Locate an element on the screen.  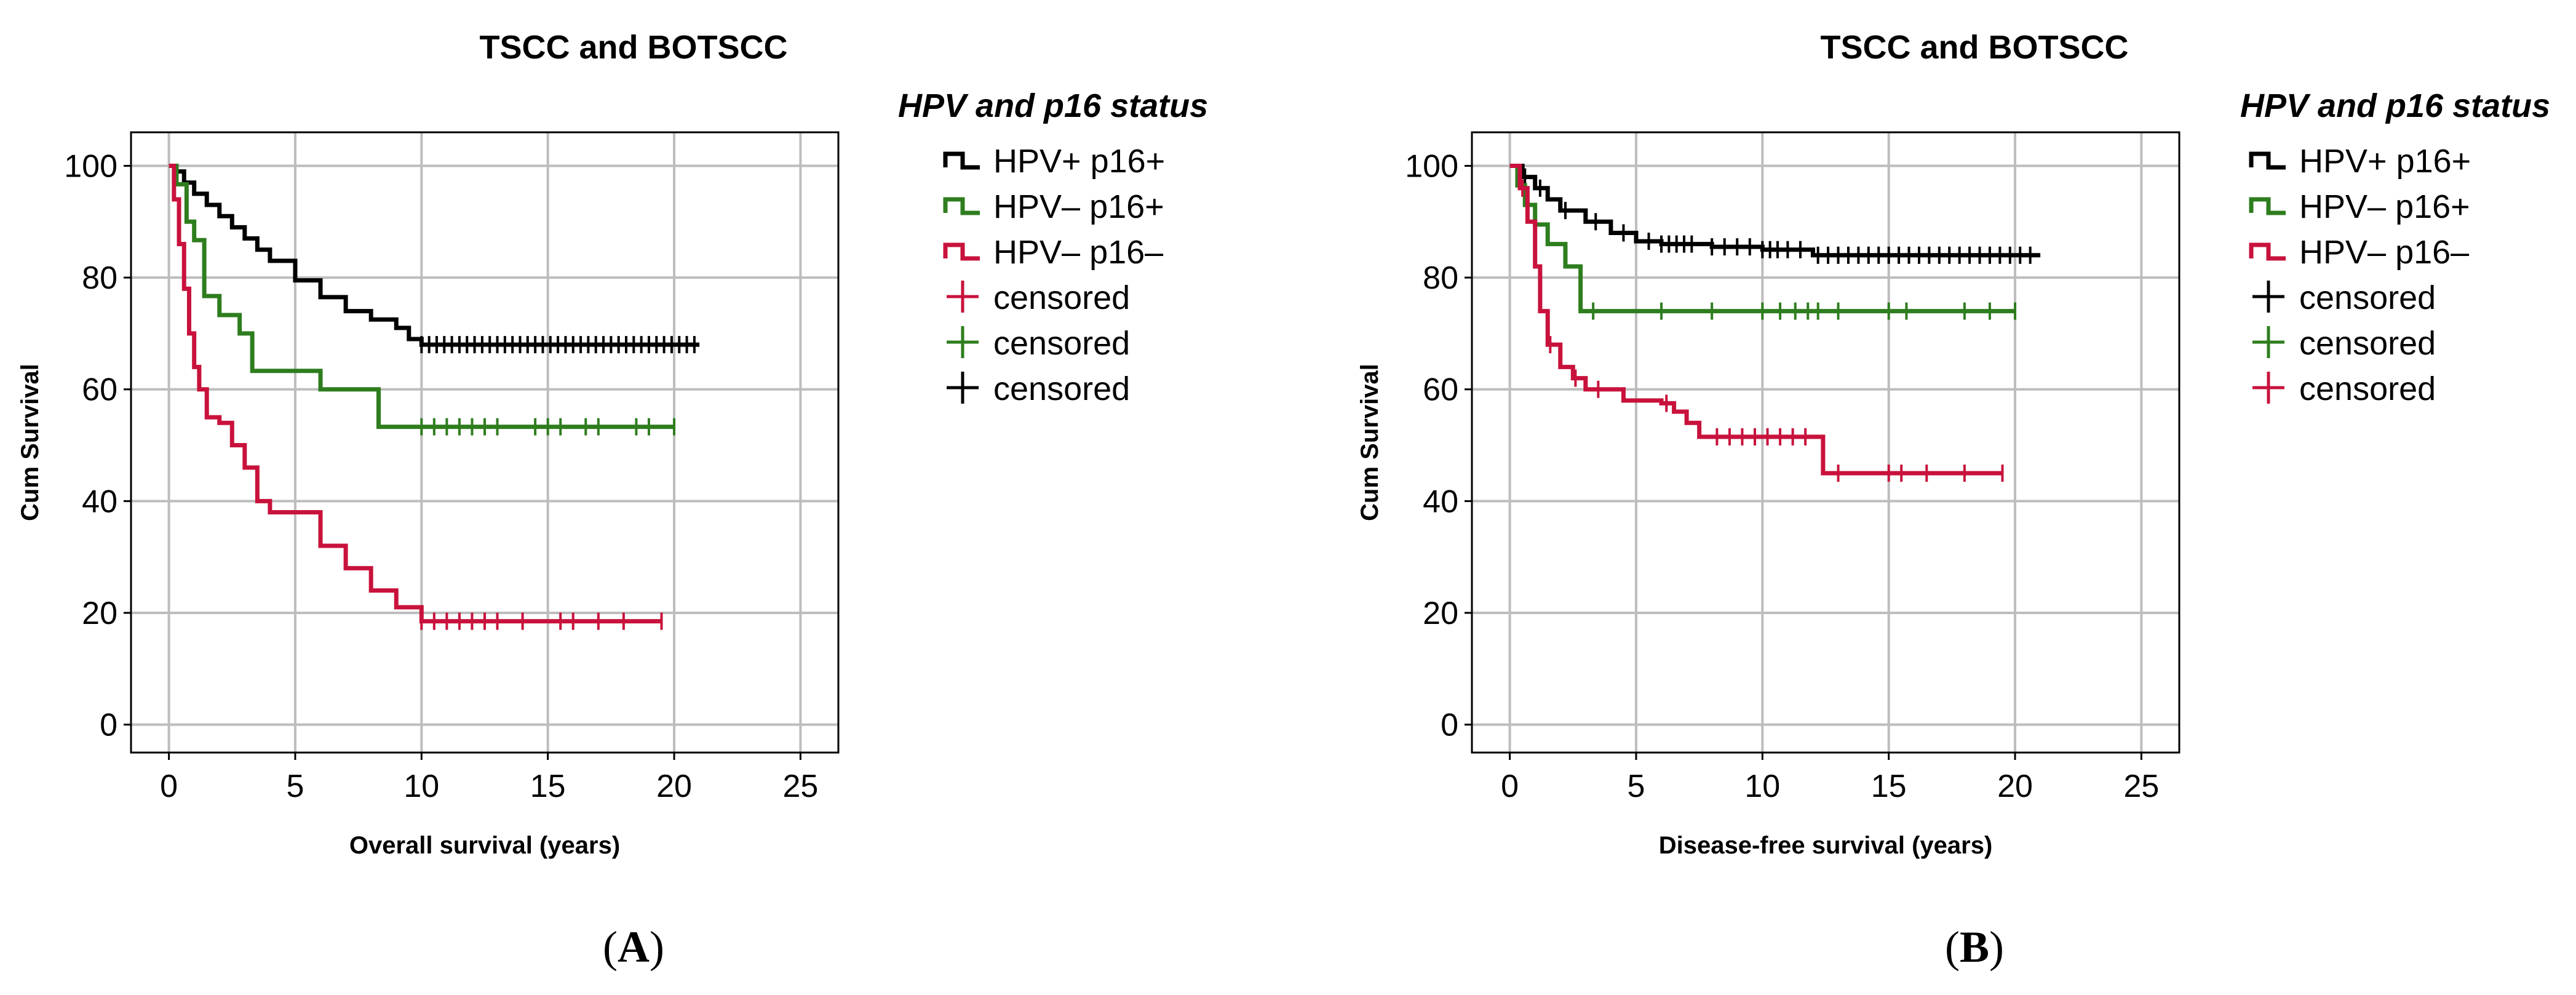
panel-letter: A is located at coordinates (634, 947).